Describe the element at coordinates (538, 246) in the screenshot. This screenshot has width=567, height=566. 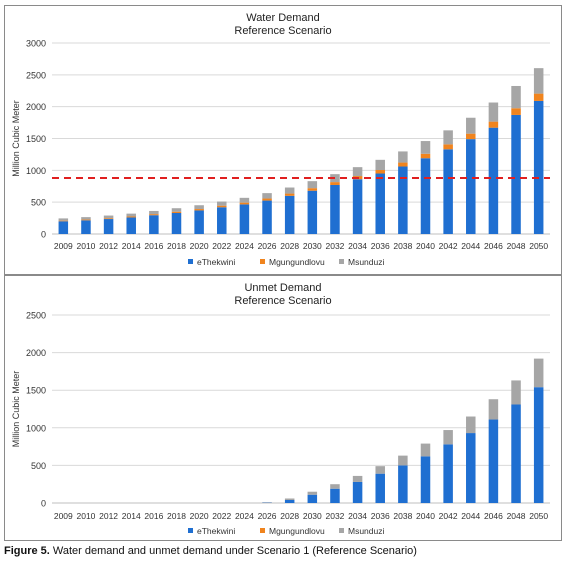
I see `x-tick-label: 2050` at that location.